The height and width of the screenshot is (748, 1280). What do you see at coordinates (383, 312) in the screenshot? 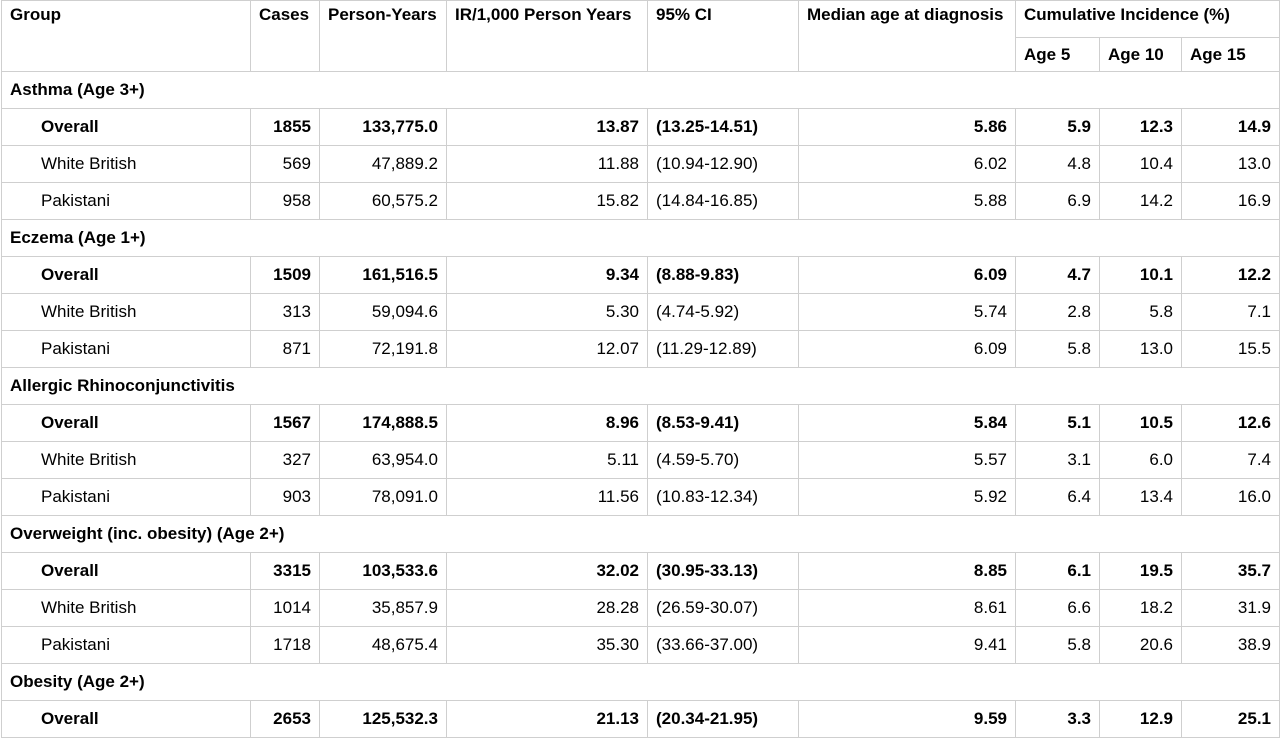
I see `person-years-cell: 59,094.6` at bounding box center [383, 312].